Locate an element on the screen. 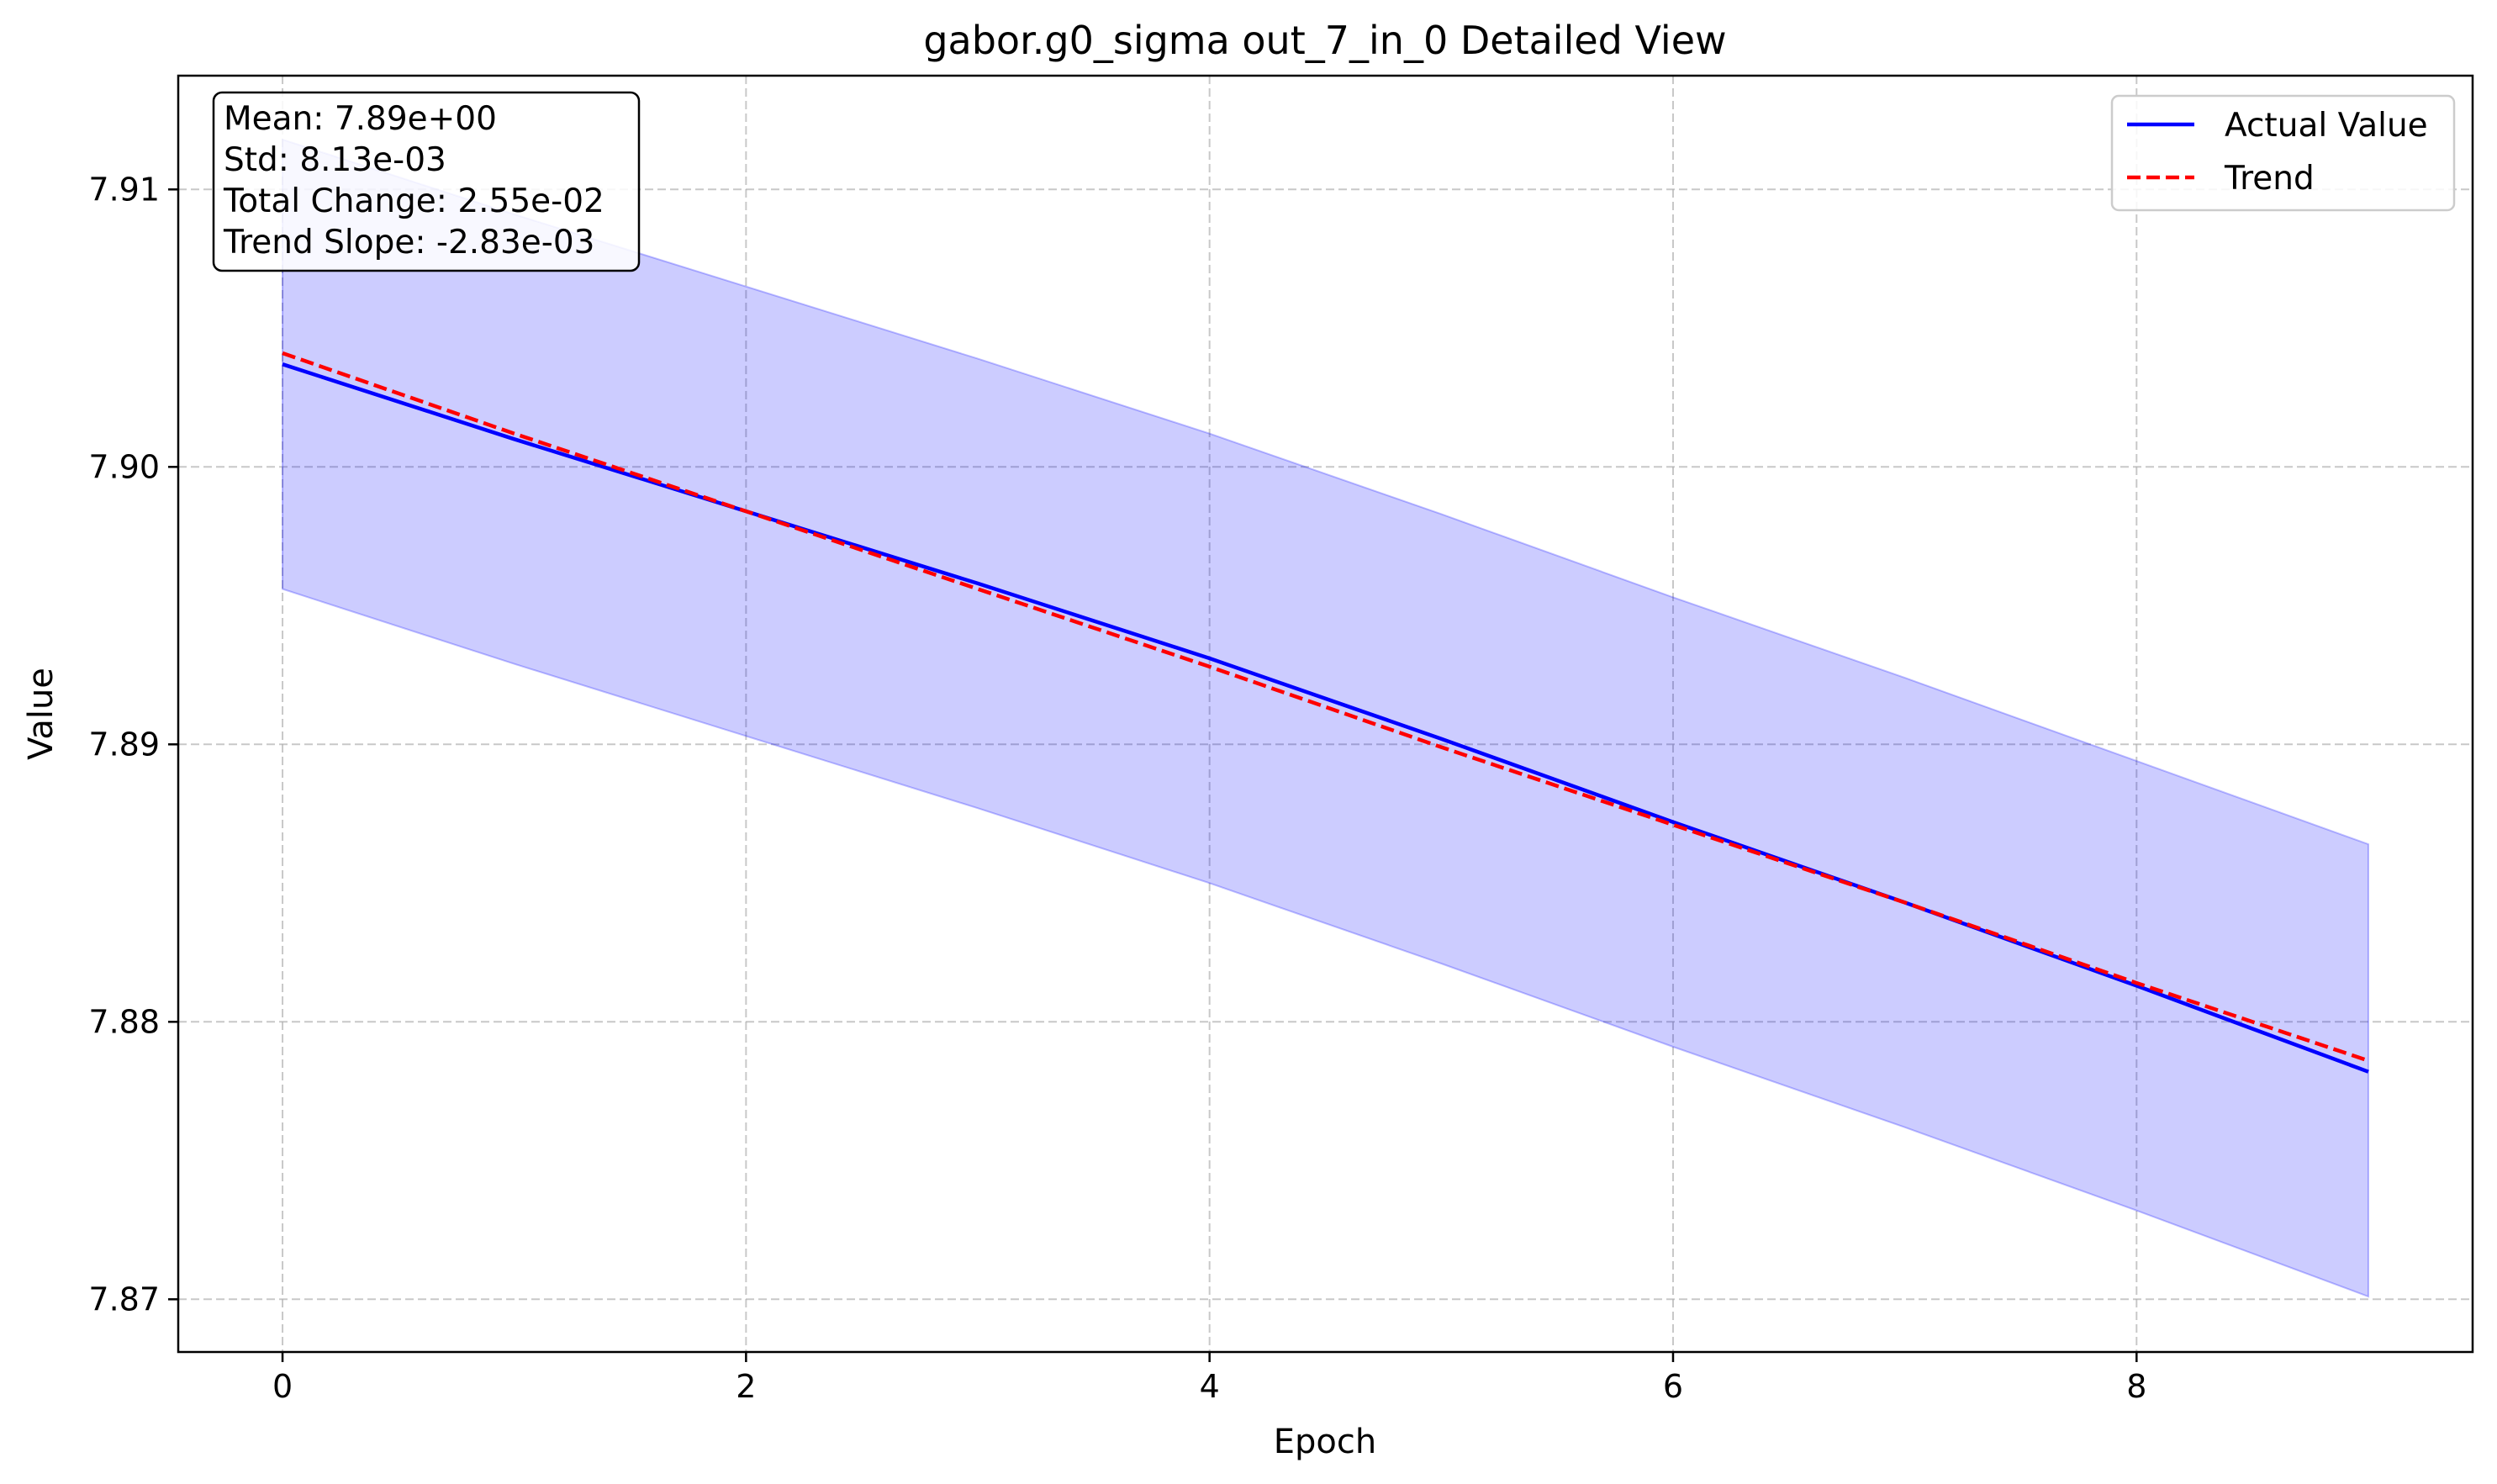 The image size is (2497, 1484). stat-total-change: Total Change: 2.55e-02 is located at coordinates (413, 201).